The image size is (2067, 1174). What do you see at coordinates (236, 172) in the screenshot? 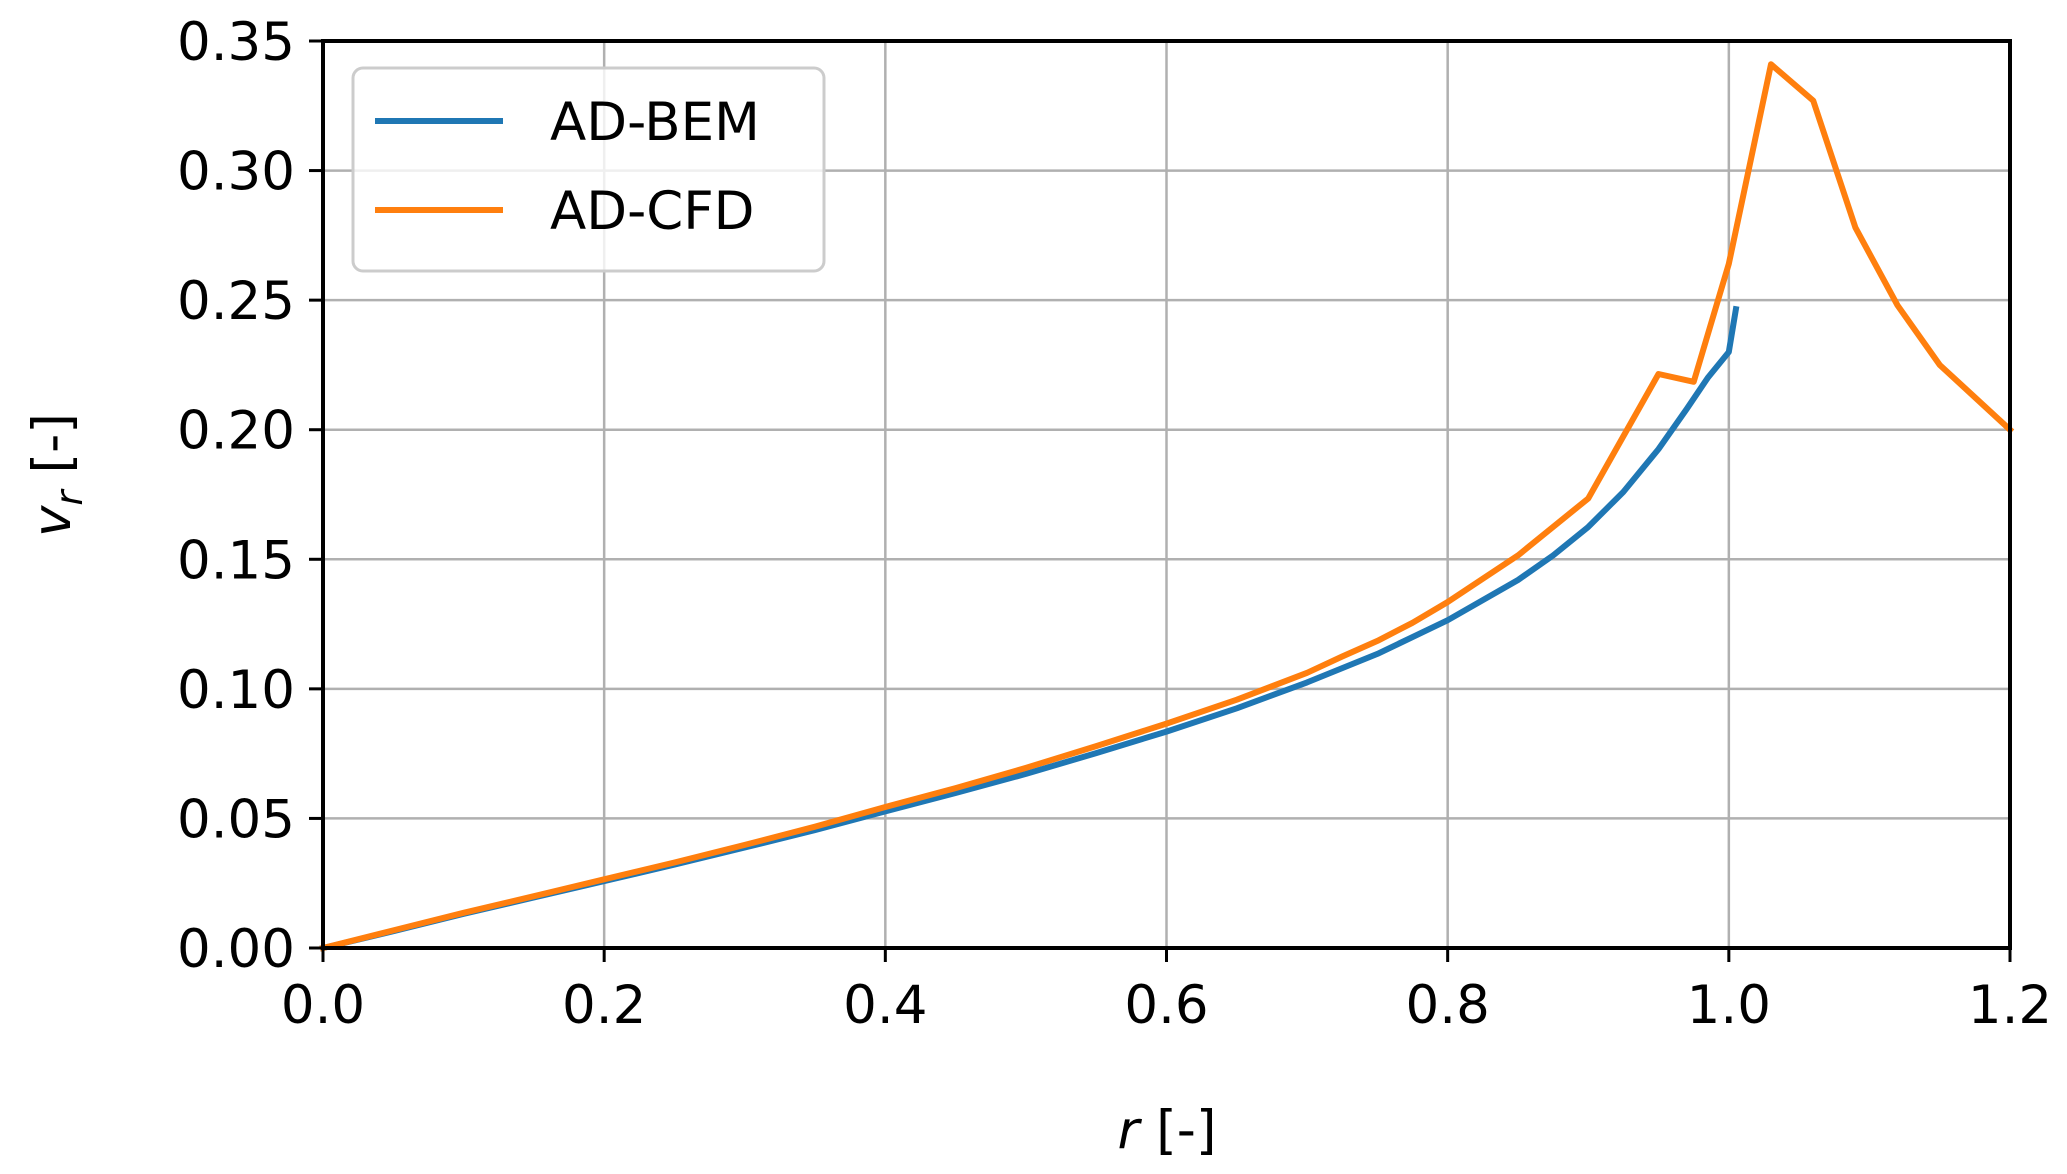
I see `y-tick-label: 0.30` at bounding box center [236, 172].